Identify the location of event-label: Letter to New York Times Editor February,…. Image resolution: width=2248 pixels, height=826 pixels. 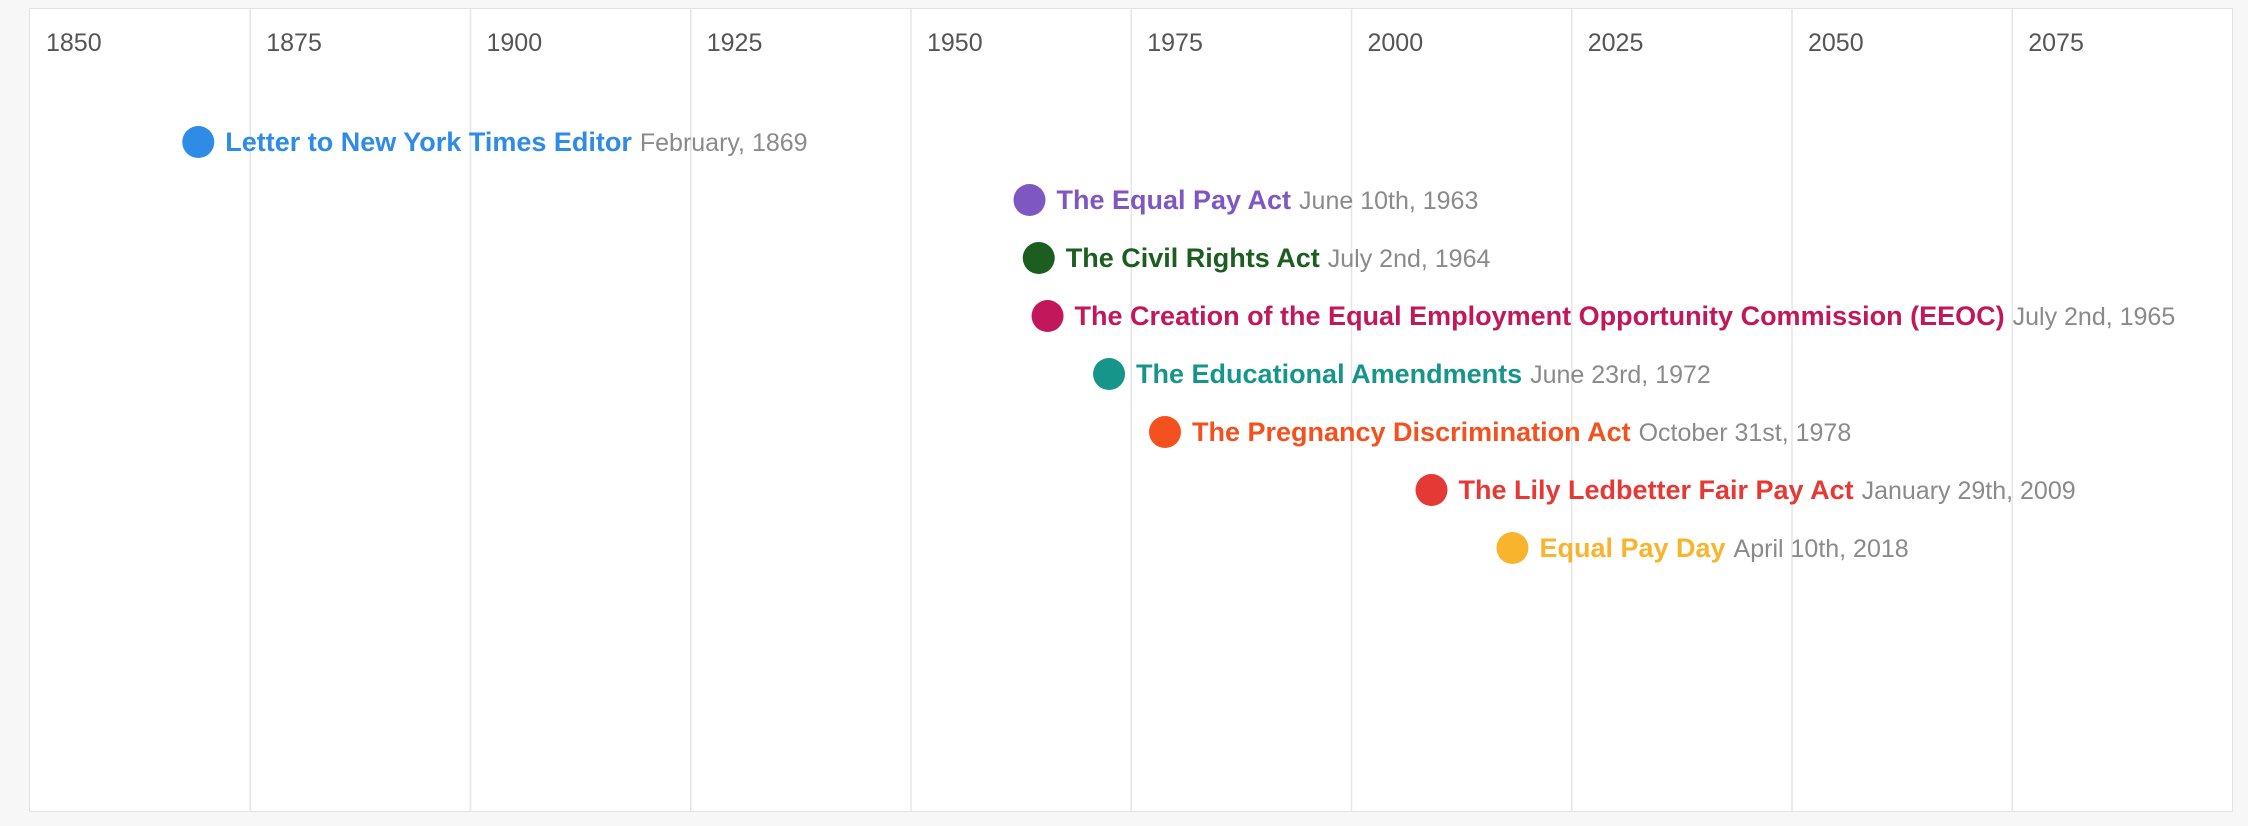
(516, 142).